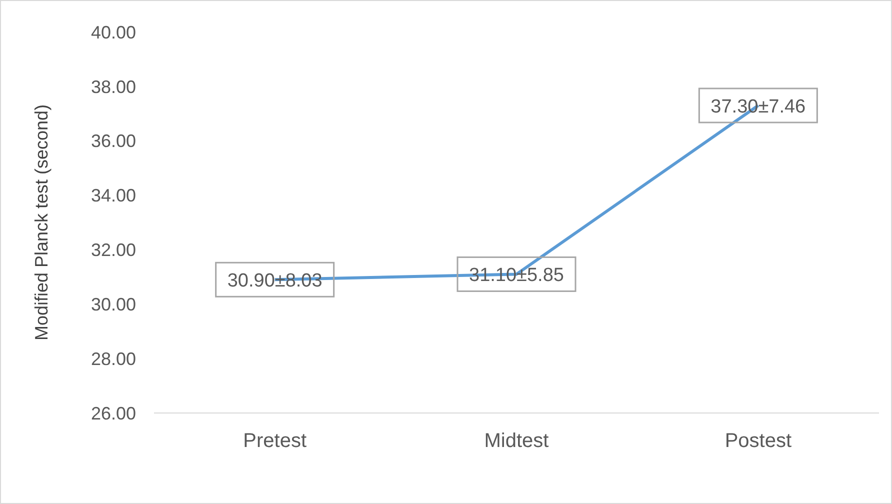 The image size is (892, 504). Describe the element at coordinates (113, 250) in the screenshot. I see `y-tick-label: 32.00` at that location.